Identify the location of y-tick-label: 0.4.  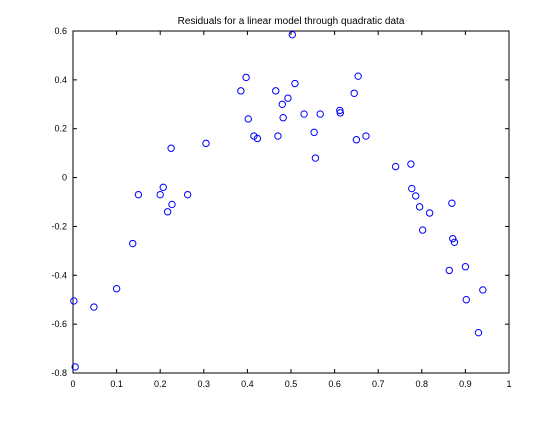
(60, 80).